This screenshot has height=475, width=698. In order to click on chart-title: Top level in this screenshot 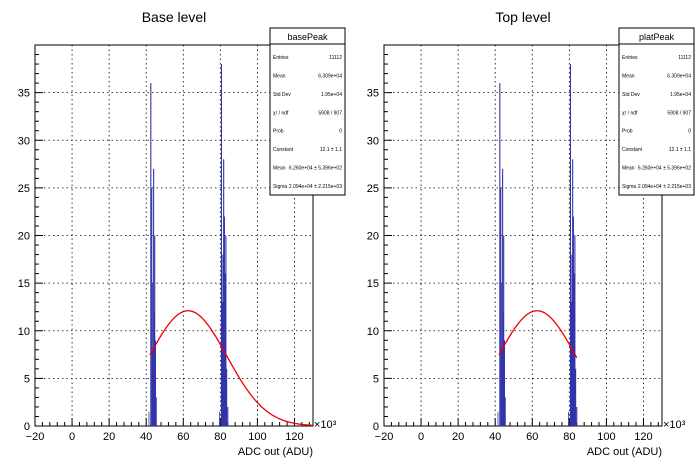, I will do `click(522, 17)`.